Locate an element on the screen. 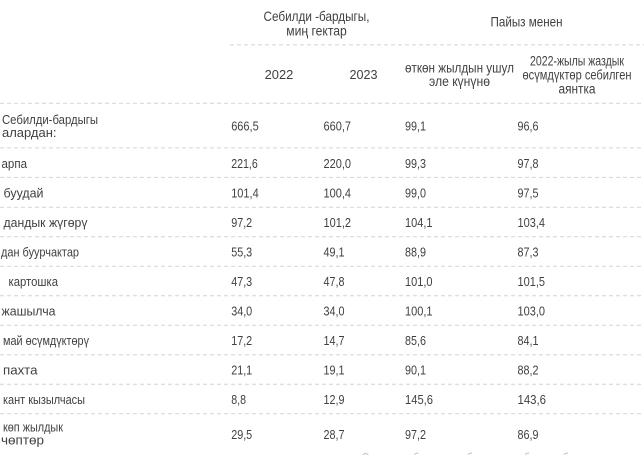 The image size is (644, 455). svg-text: 49,1 is located at coordinates (334, 252).